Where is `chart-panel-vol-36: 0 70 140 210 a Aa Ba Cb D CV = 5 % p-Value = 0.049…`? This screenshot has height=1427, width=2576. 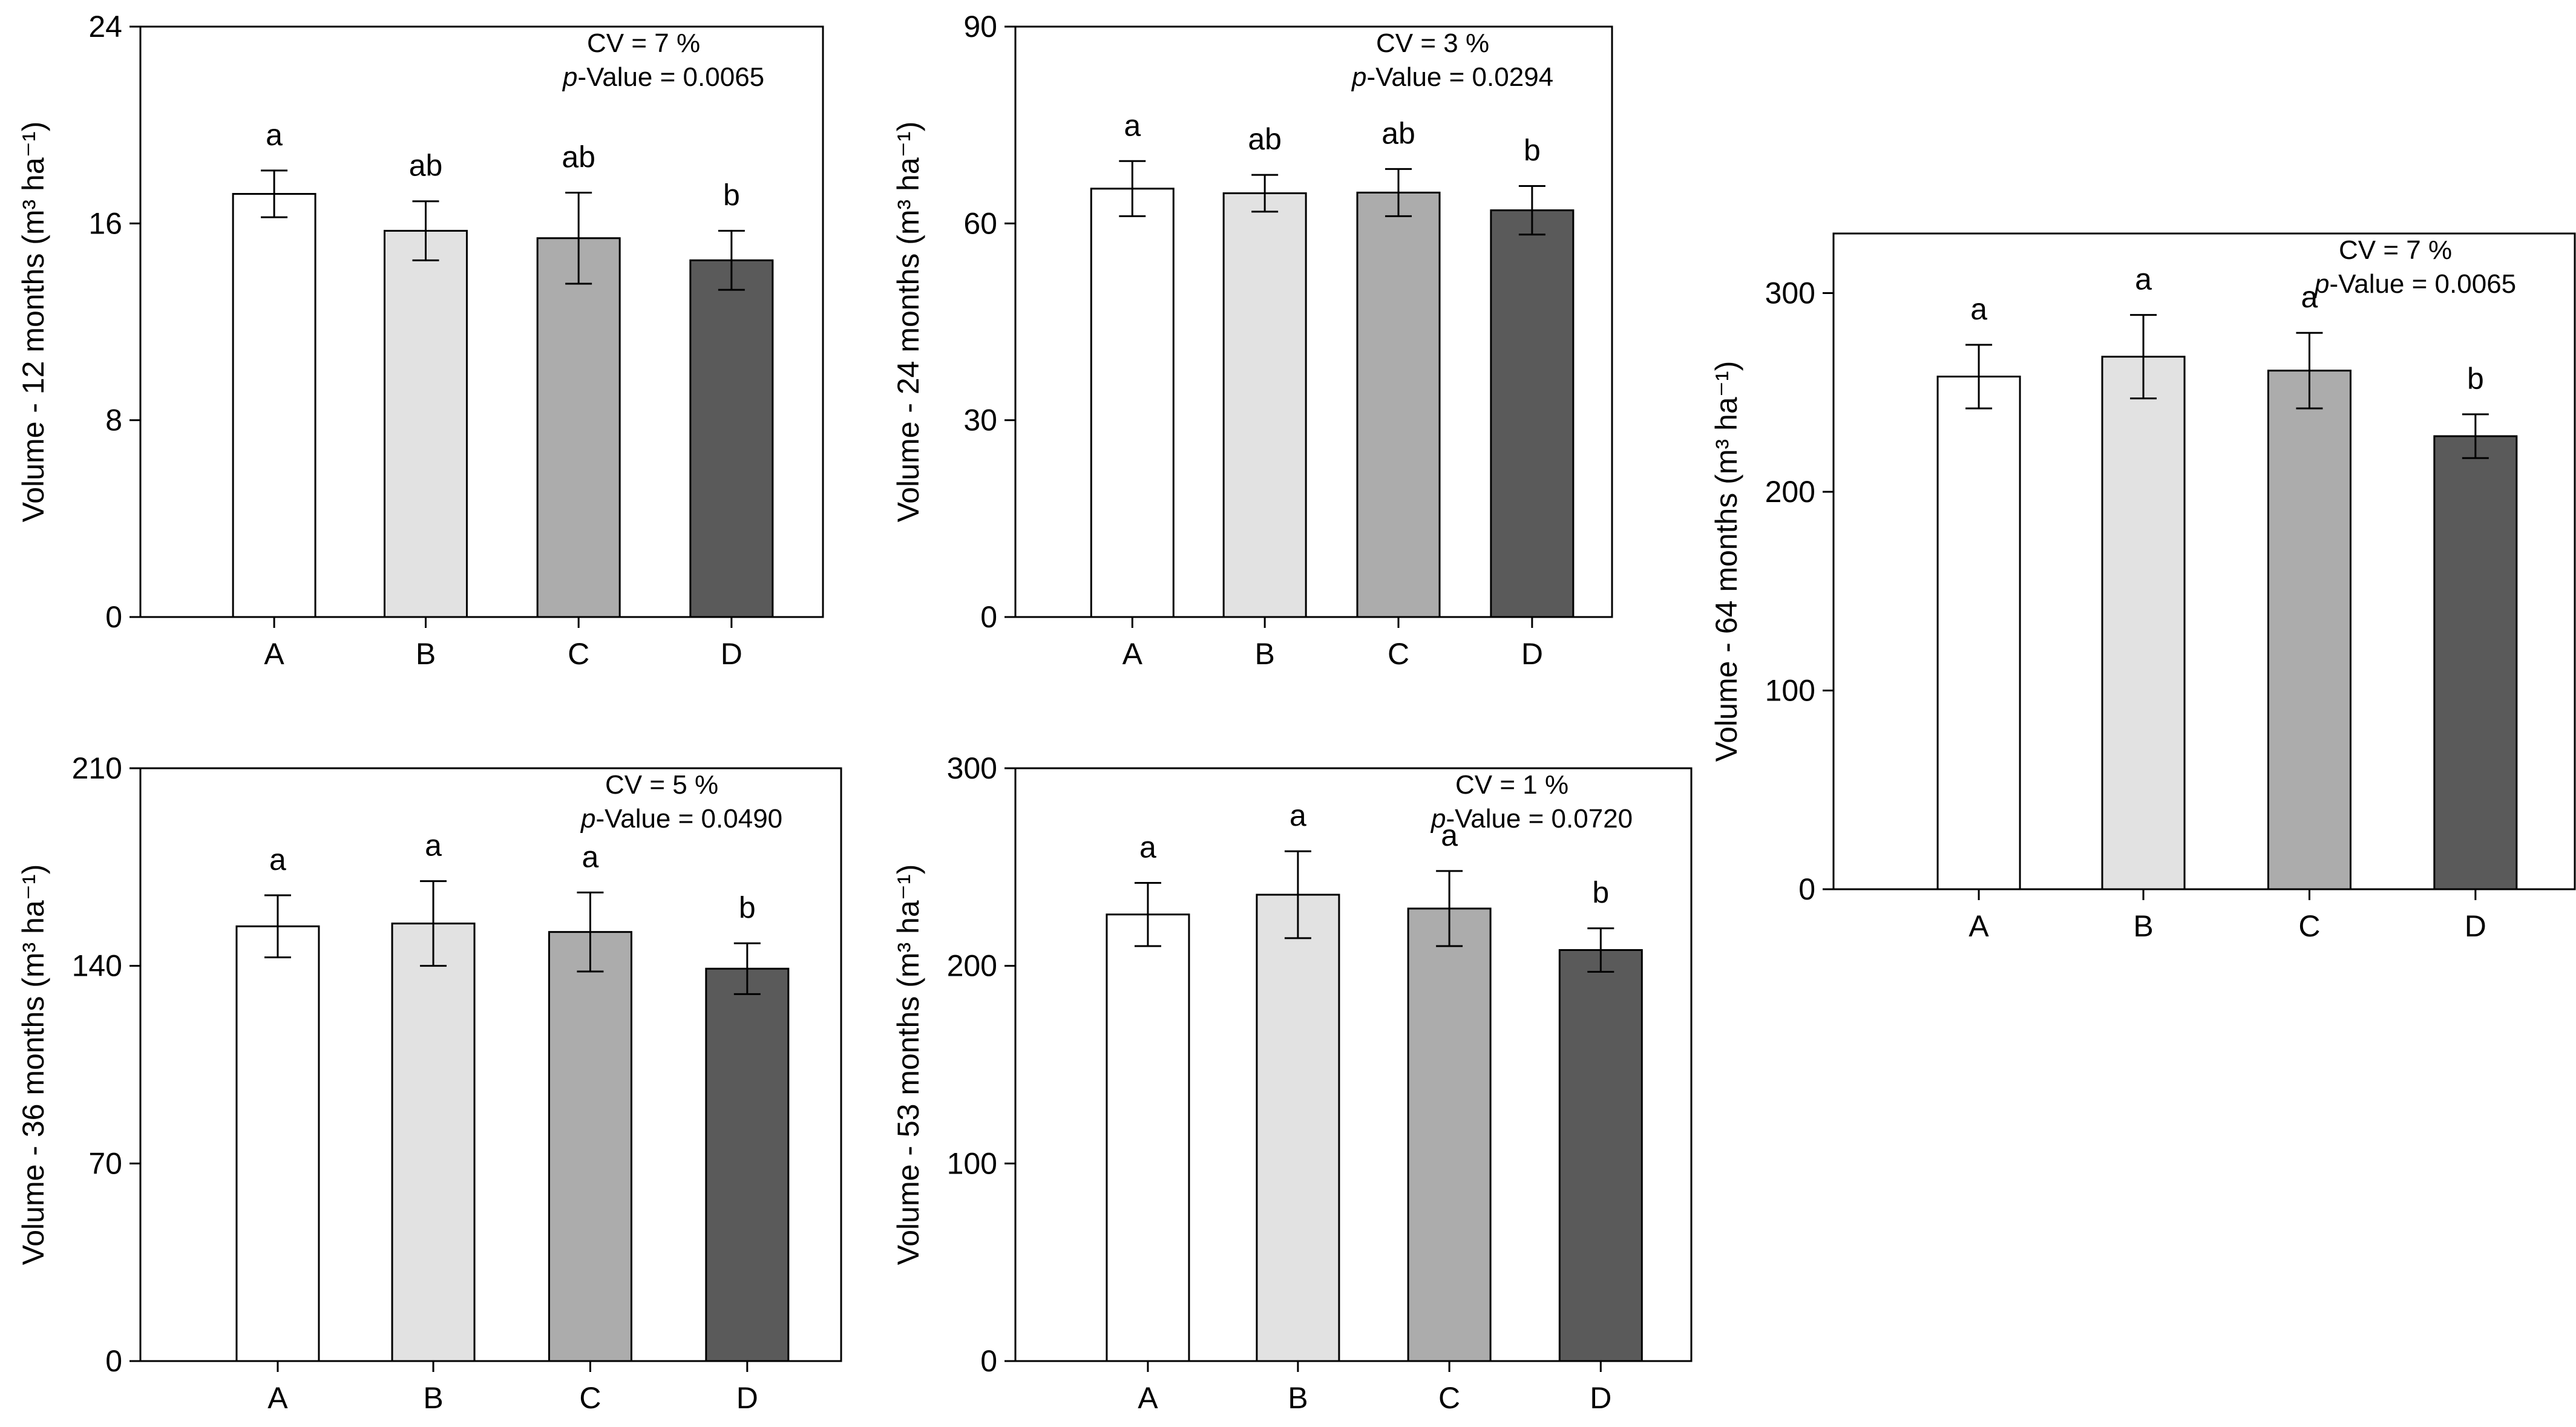
chart-panel-vol-36: 0 70 140 210 a Aa Ba Cb D CV = 5 % p-Value = 0.049… is located at coordinates (429, 1083).